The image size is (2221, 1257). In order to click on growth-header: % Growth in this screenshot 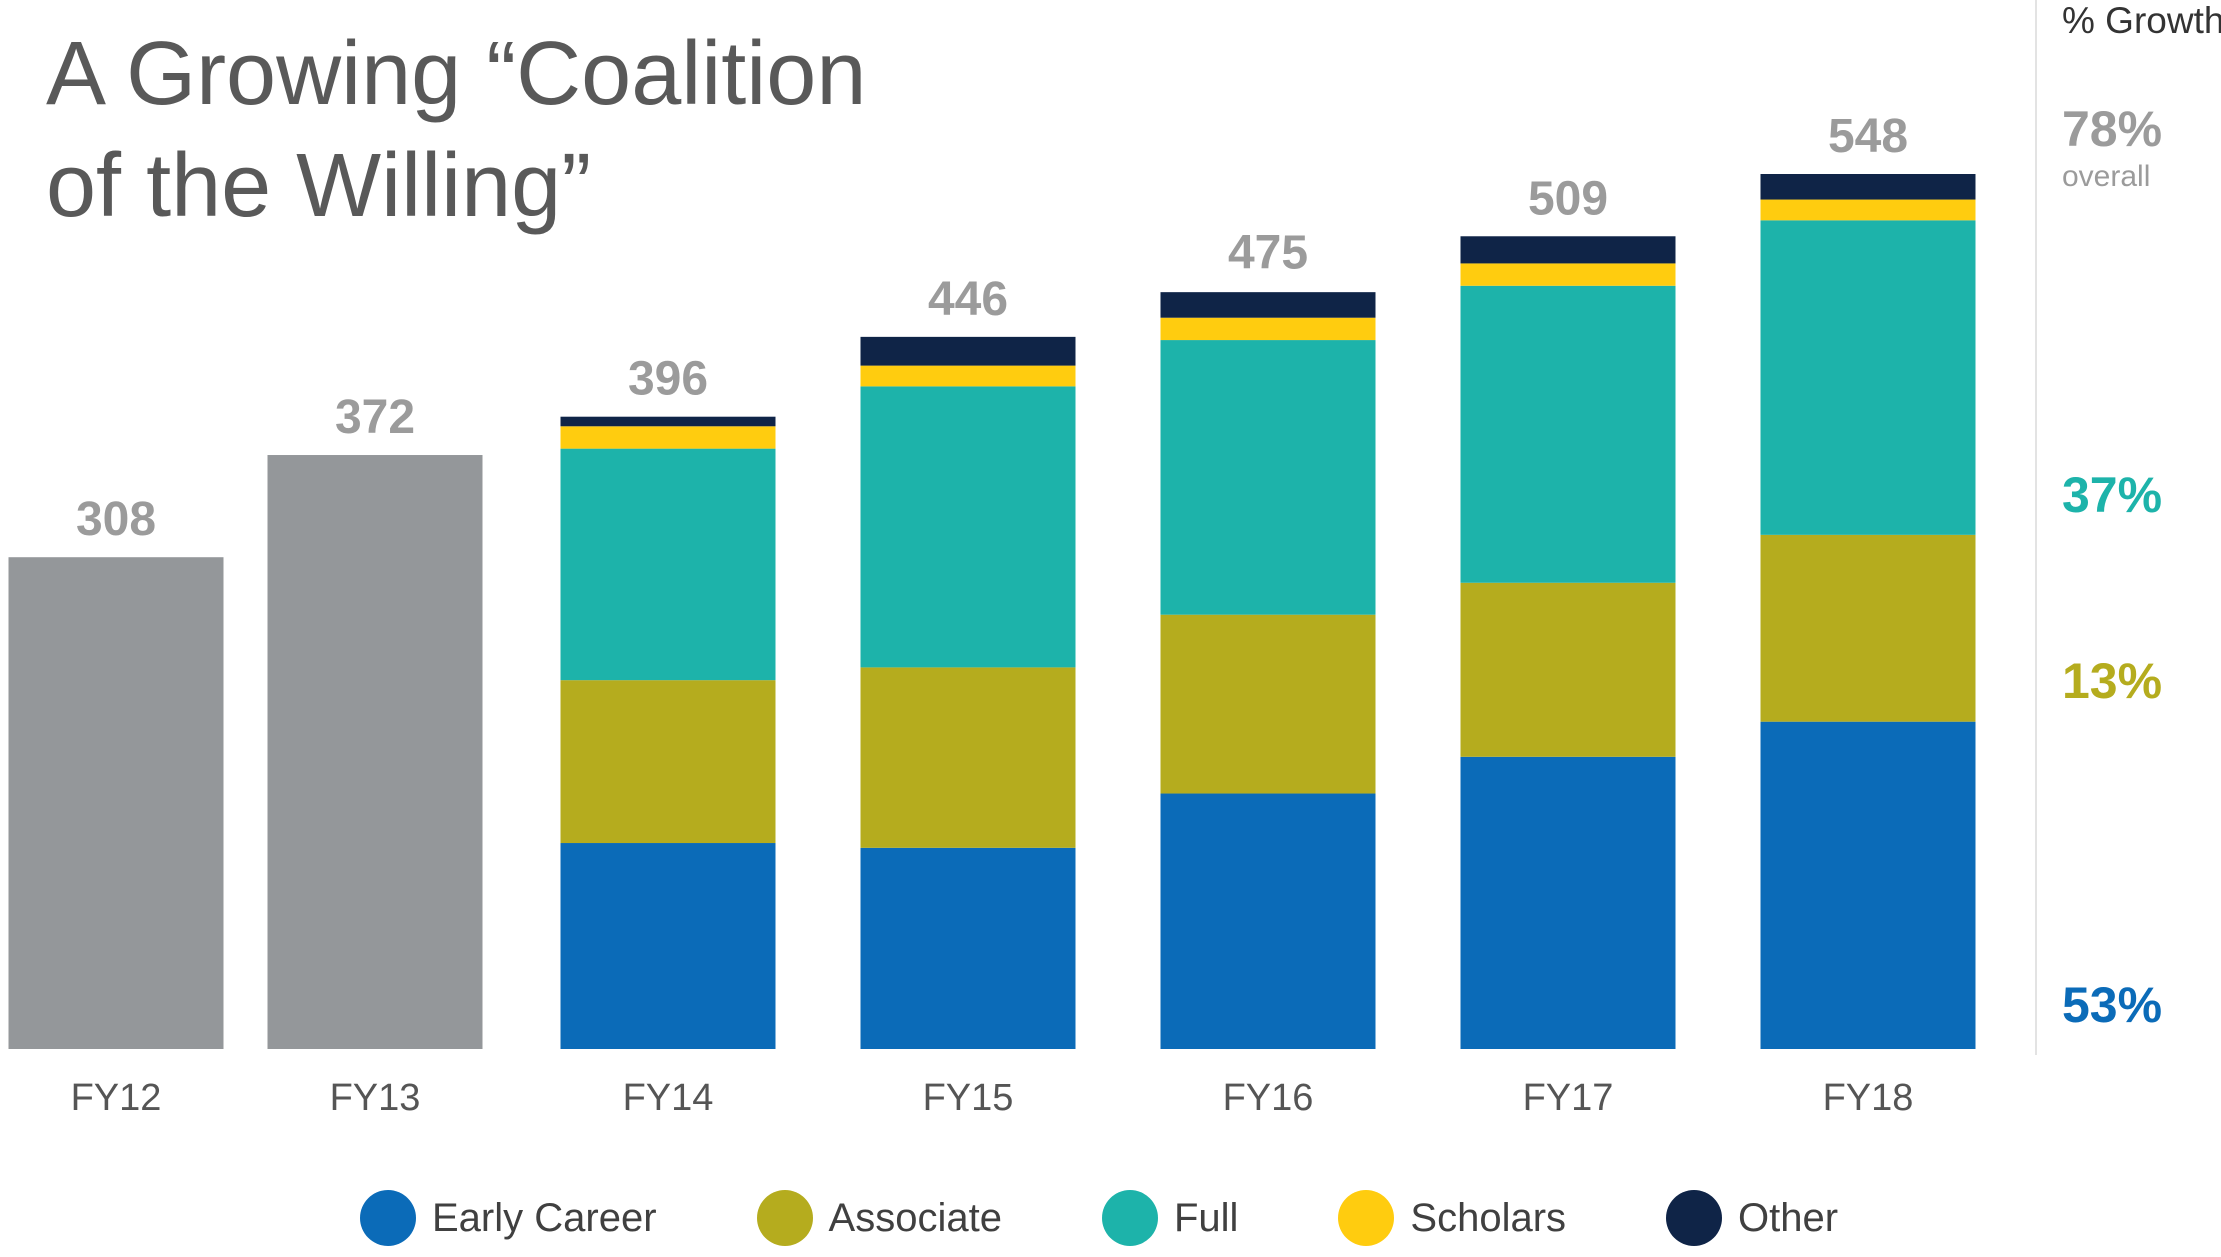, I will do `click(2141, 20)`.